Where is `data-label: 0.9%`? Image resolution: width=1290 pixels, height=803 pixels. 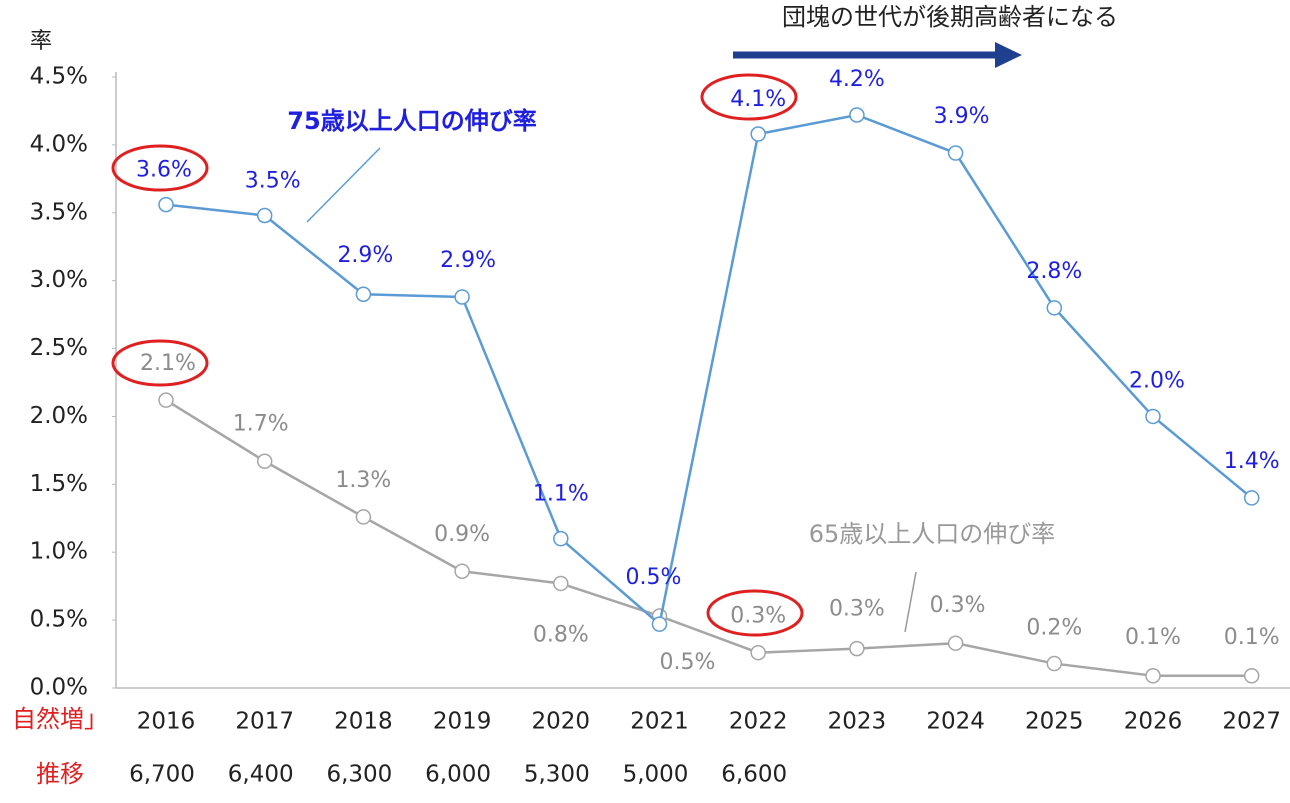 data-label: 0.9% is located at coordinates (462, 534).